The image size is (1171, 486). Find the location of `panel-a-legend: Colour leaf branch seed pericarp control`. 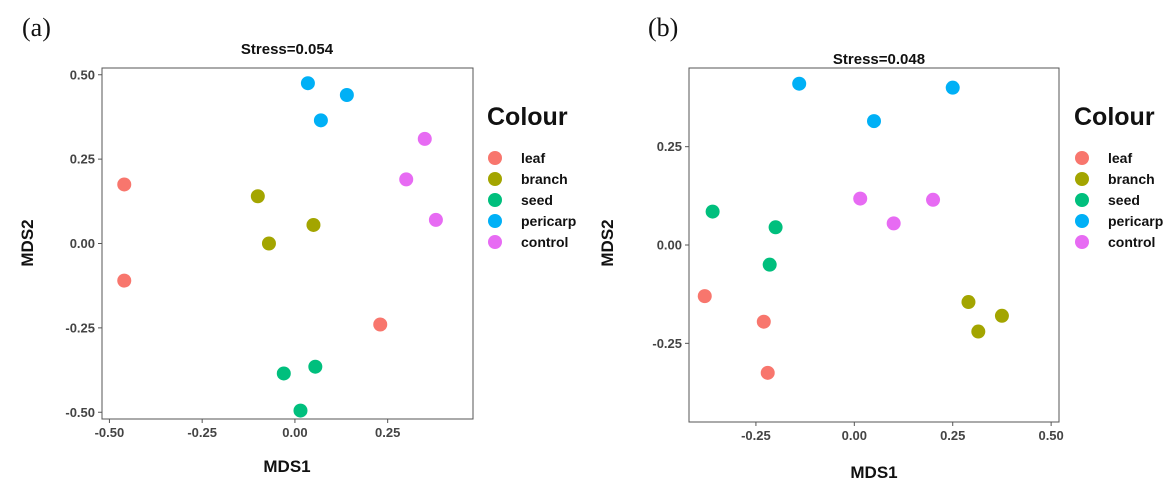

panel-a-legend: Colour leaf branch seed pericarp control is located at coordinates (531, 176).